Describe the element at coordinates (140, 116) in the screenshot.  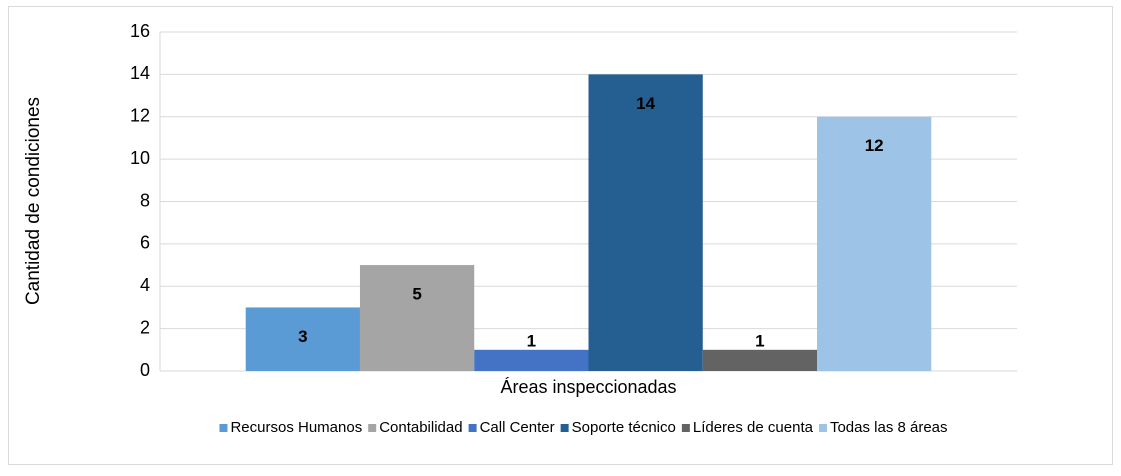
I see `y-tick-label: 12` at that location.